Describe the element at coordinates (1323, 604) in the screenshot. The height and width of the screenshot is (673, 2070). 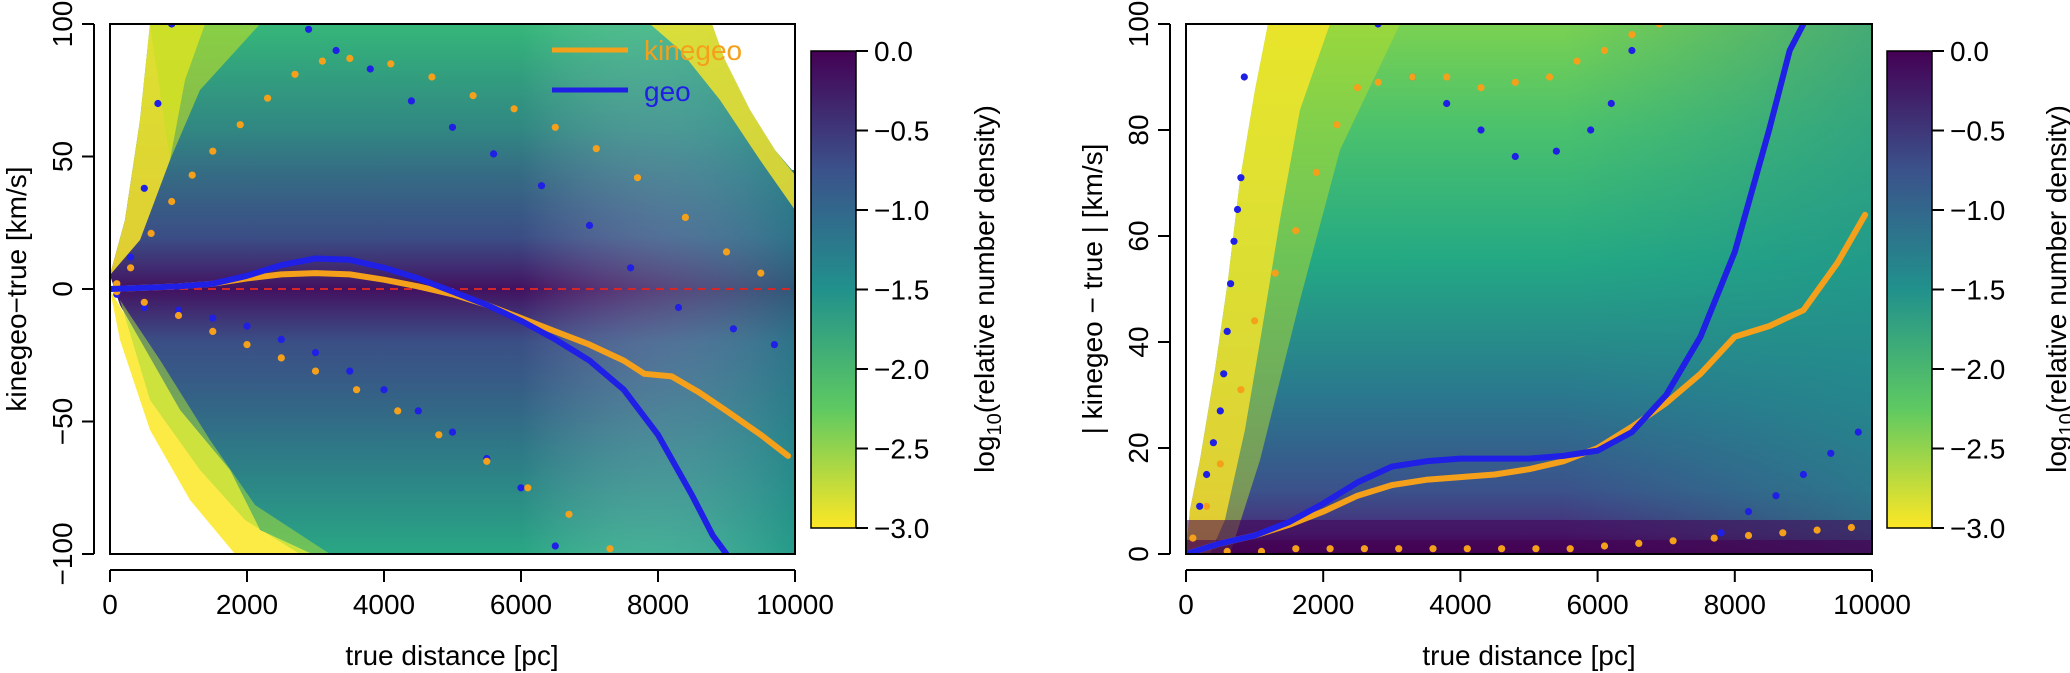
I see `right-x-tick-label: 2000` at that location.